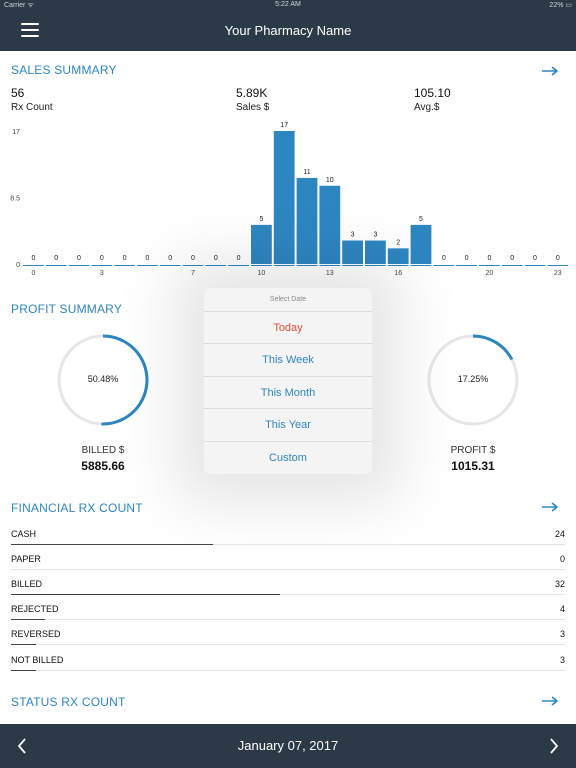 The image size is (576, 768). I want to click on profit-label: PROFIT $, so click(473, 450).